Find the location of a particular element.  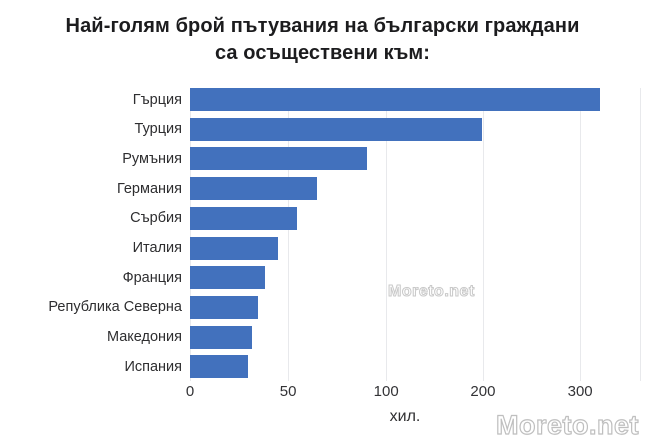

category-label: Италия is located at coordinates (157, 248).